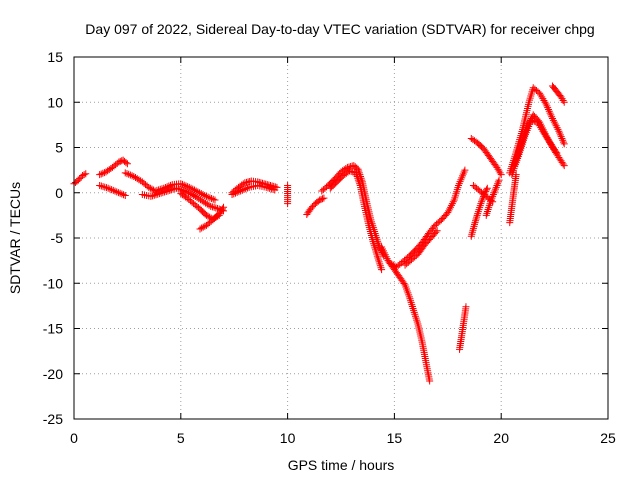  What do you see at coordinates (341, 465) in the screenshot?
I see `x-axis-label: GPS time / hours` at bounding box center [341, 465].